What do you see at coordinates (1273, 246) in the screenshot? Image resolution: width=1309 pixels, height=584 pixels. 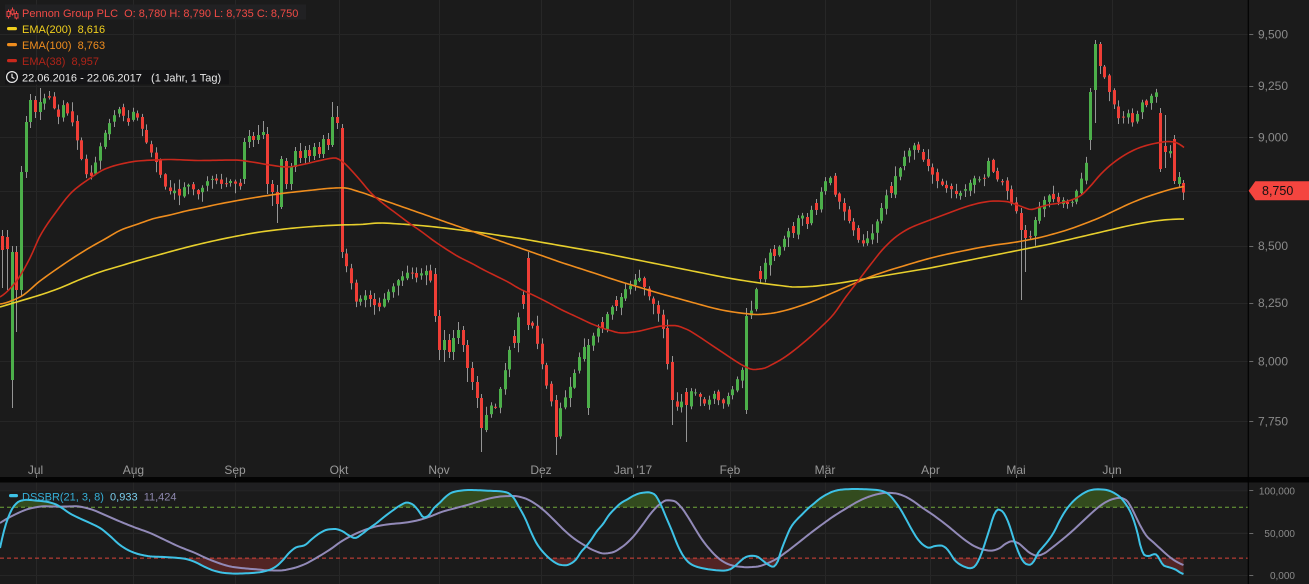 I see `svg-text: 8,500` at bounding box center [1273, 246].